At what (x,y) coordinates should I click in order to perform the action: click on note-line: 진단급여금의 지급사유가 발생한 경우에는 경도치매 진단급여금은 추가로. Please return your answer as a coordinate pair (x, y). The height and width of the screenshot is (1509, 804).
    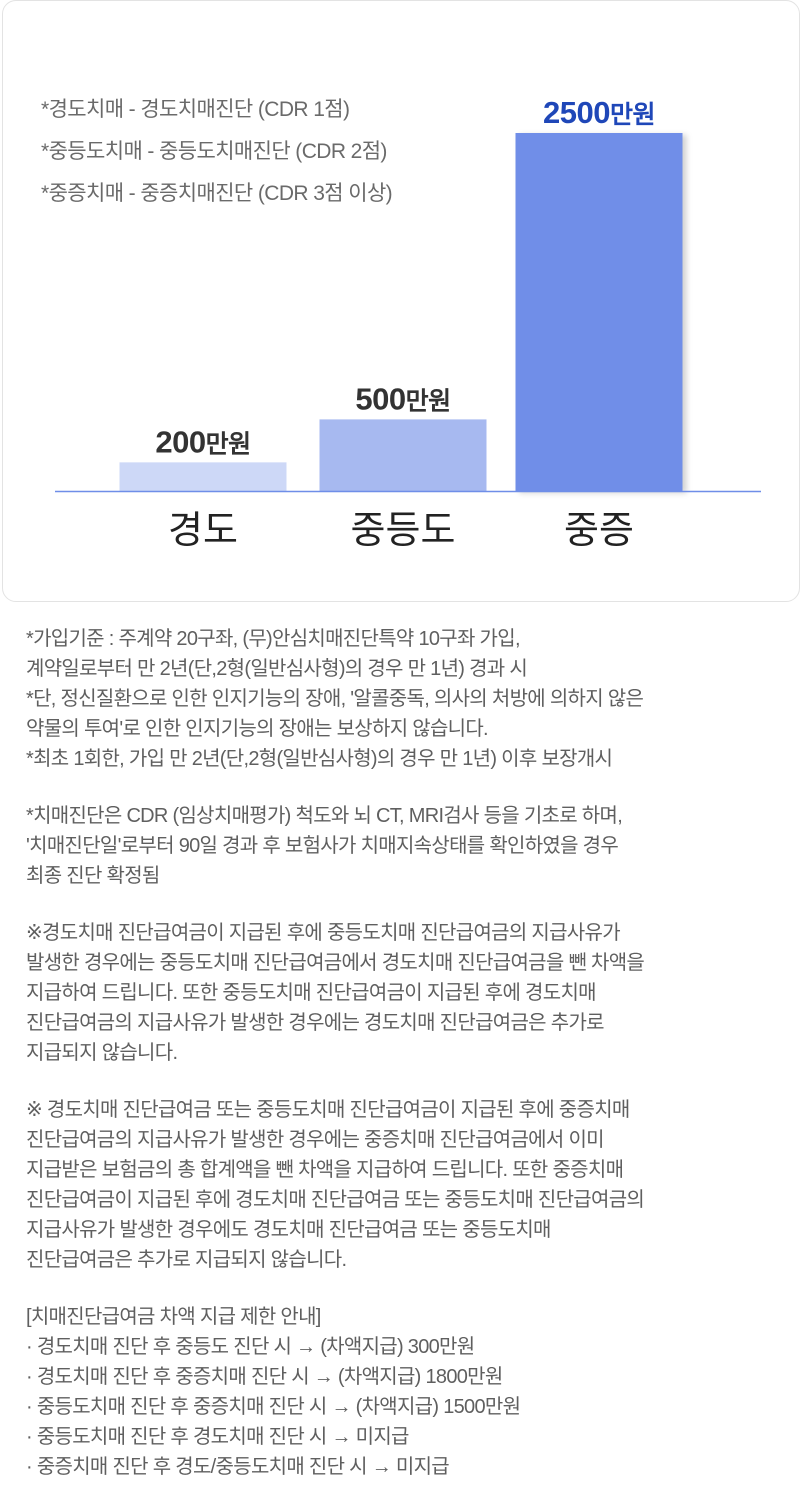
    Looking at the image, I should click on (315, 1023).